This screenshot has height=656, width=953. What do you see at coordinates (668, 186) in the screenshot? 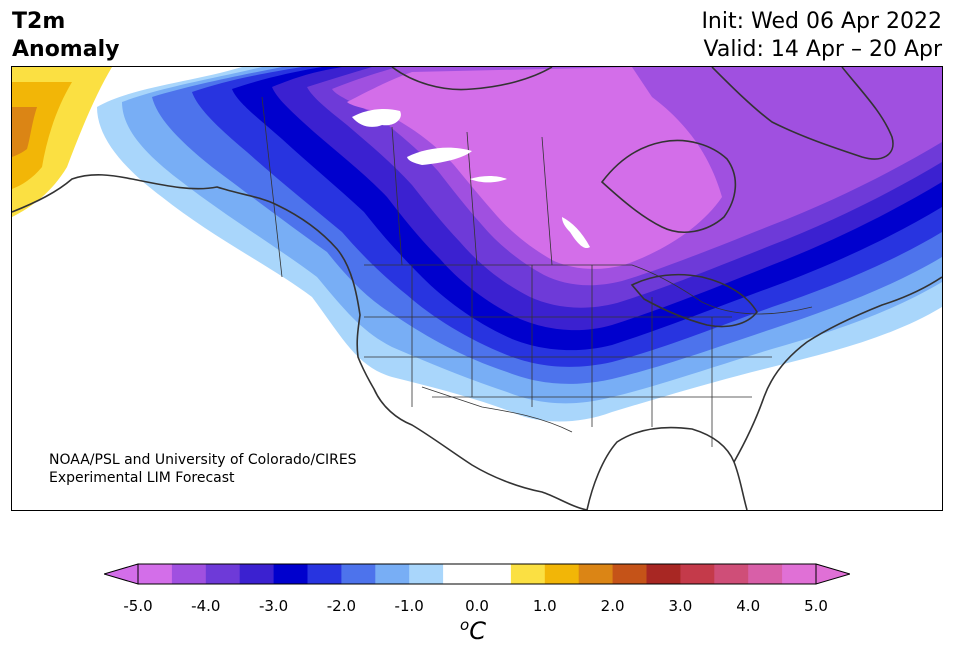
I see `hudson-bay` at bounding box center [668, 186].